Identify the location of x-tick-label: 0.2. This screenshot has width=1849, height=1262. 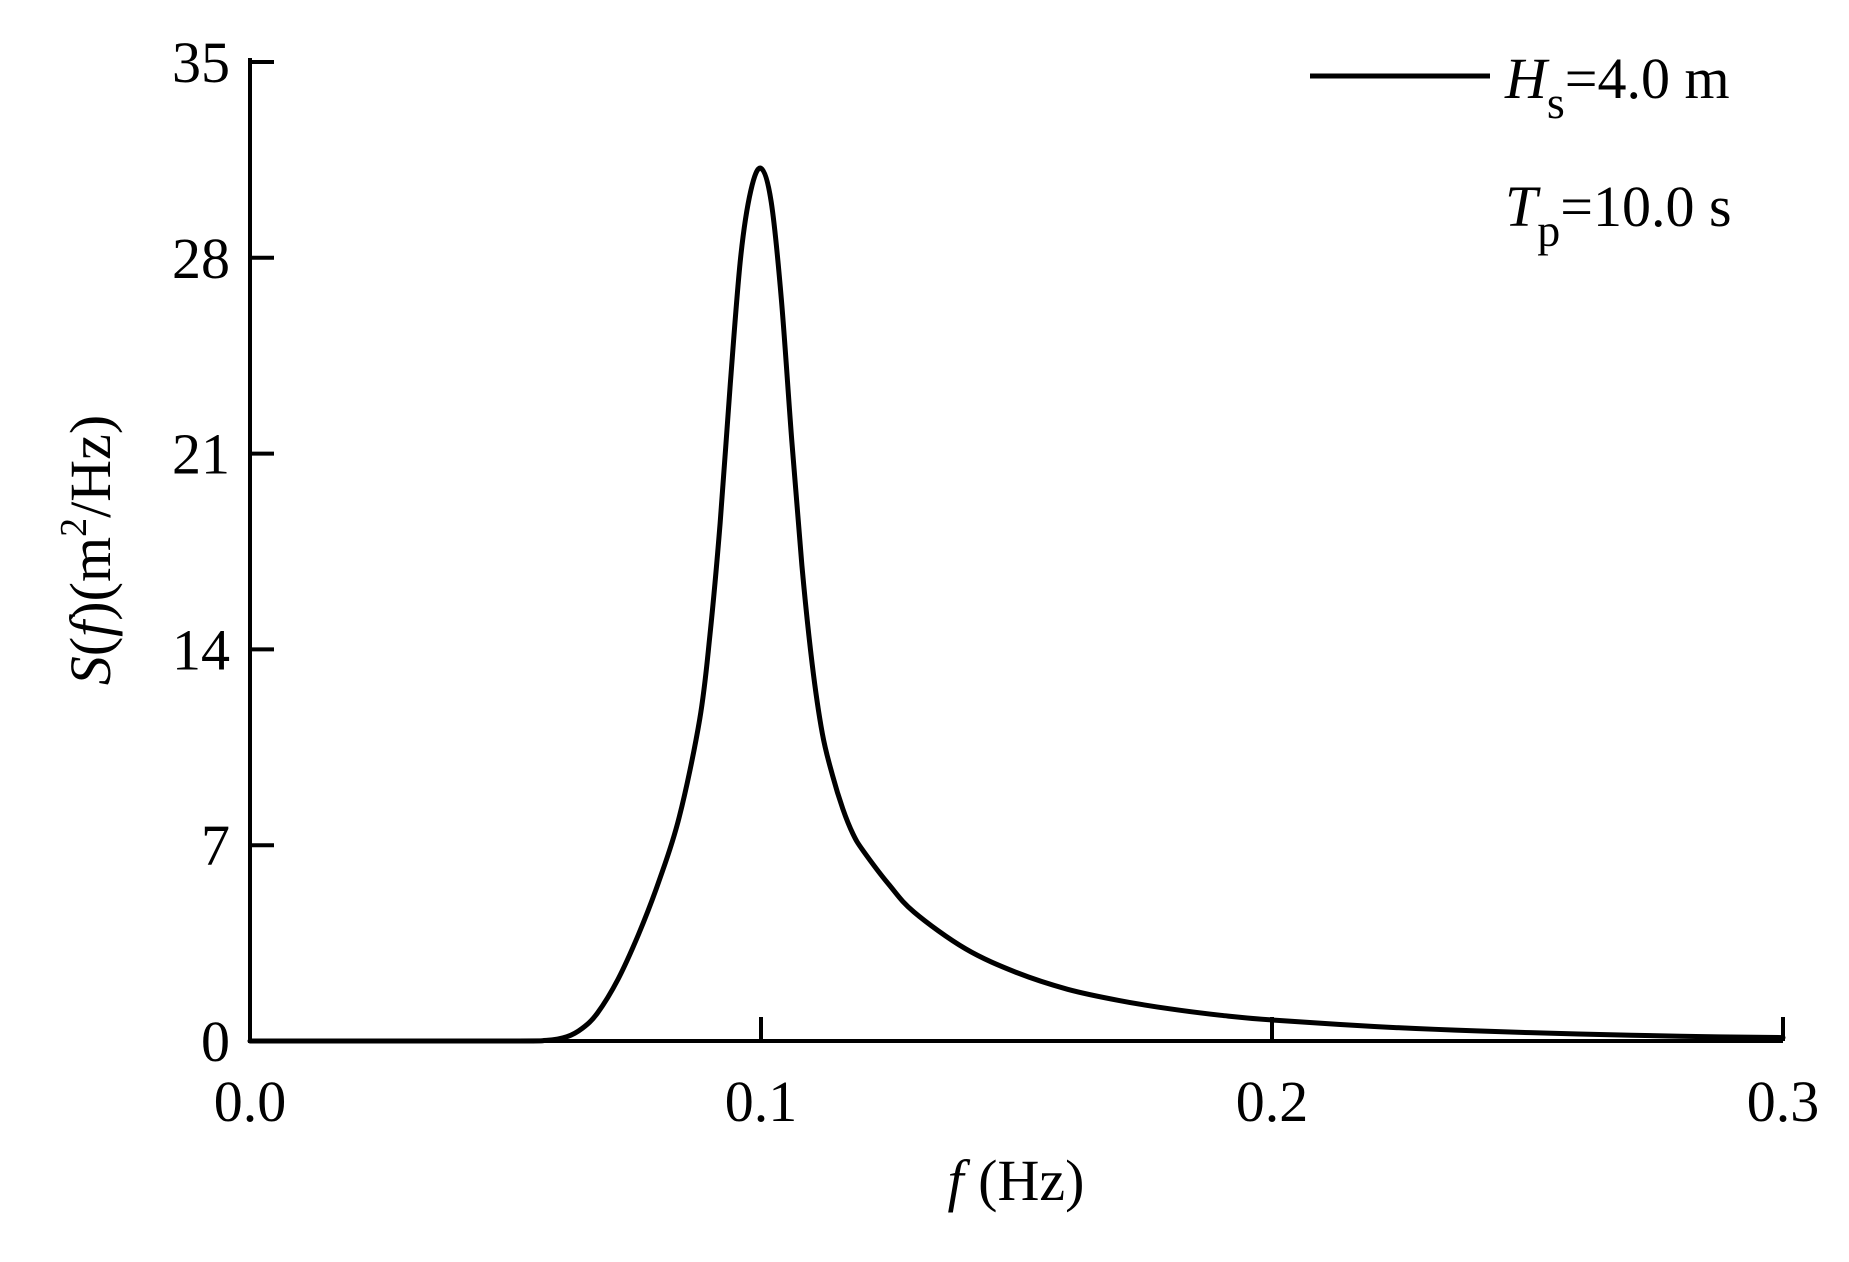
(1272, 1101).